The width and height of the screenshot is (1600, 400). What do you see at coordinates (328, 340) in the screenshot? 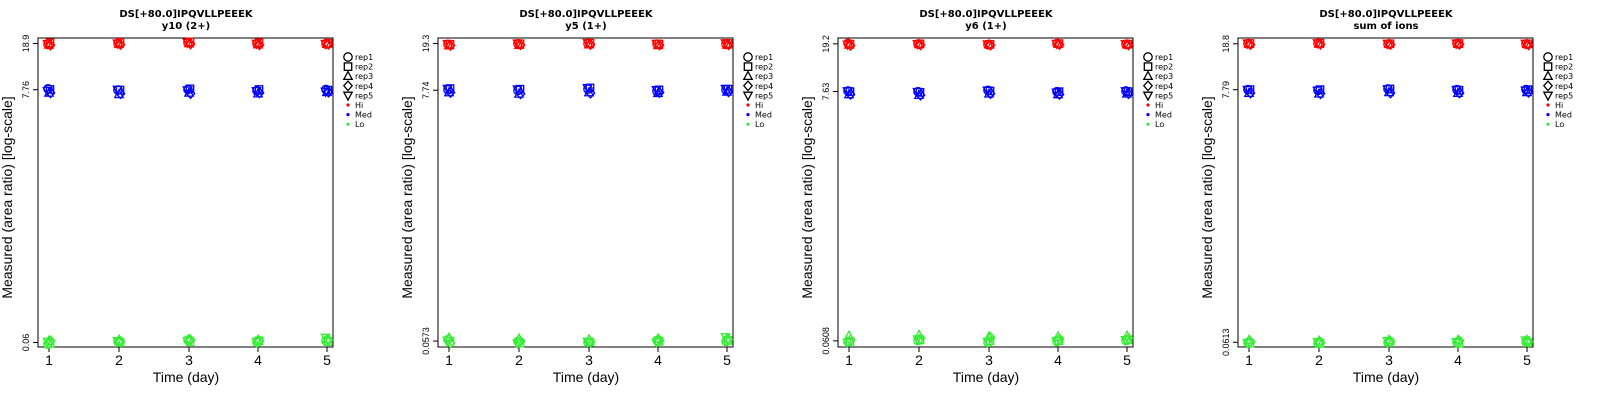
I see `data-point-lo-day5-rep4` at bounding box center [328, 340].